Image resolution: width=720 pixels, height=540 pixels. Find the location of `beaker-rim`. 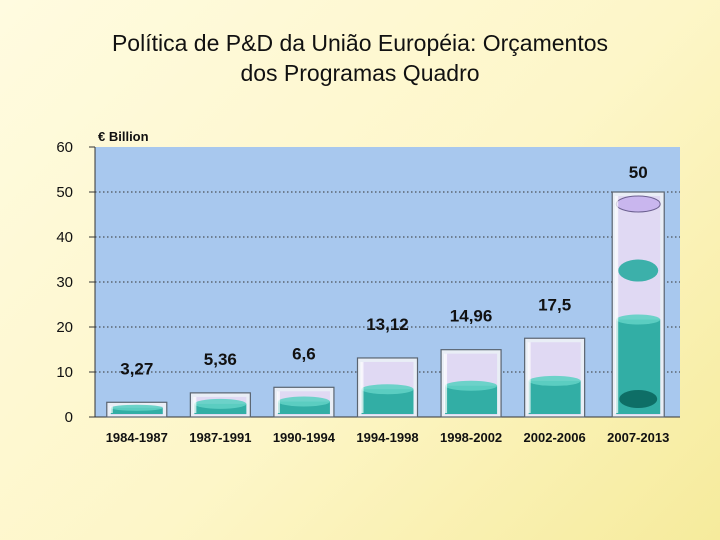

beaker-rim is located at coordinates (638, 204).